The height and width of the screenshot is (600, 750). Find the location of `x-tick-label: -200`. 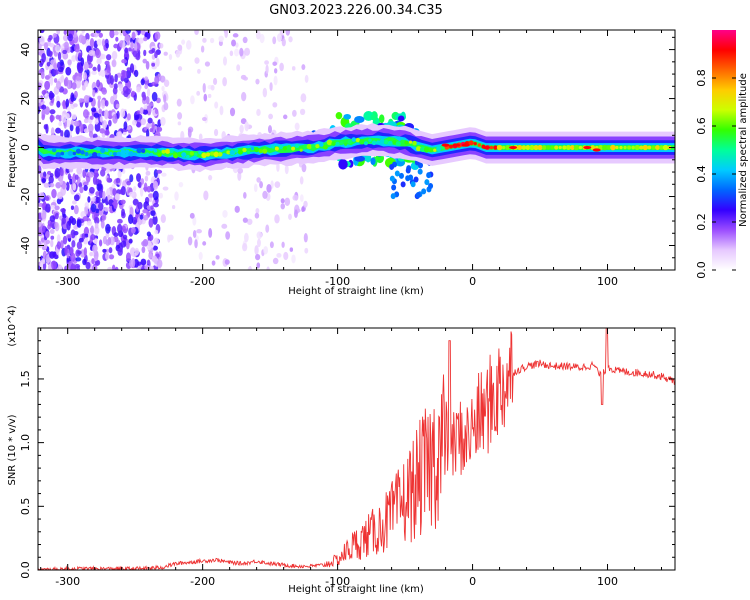

x-tick-label: -200 is located at coordinates (202, 281).